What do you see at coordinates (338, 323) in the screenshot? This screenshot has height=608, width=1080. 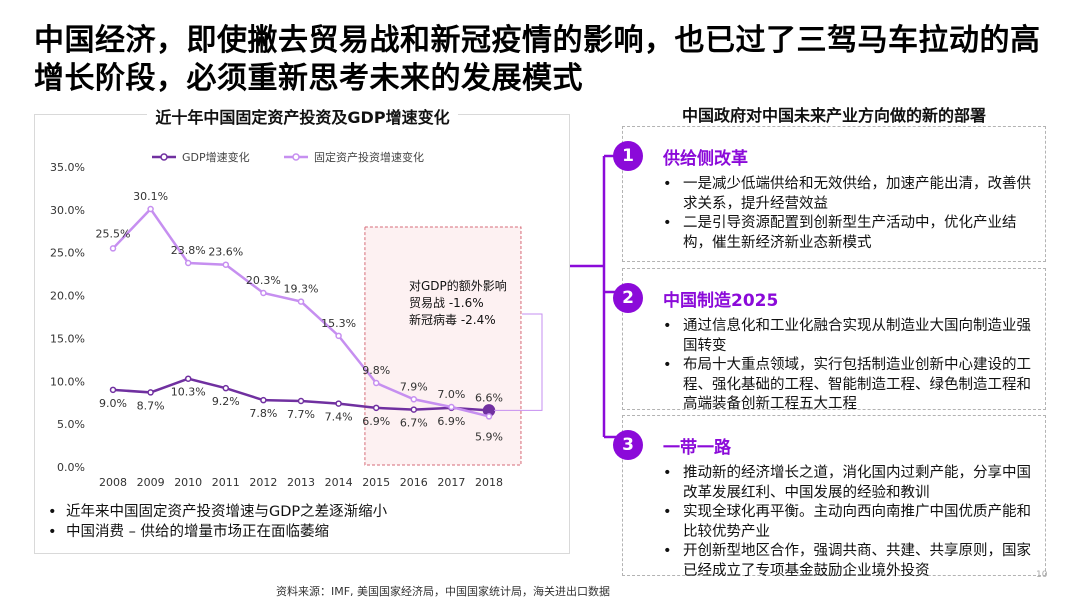 I see `investment-data-label: 15.3%` at bounding box center [338, 323].